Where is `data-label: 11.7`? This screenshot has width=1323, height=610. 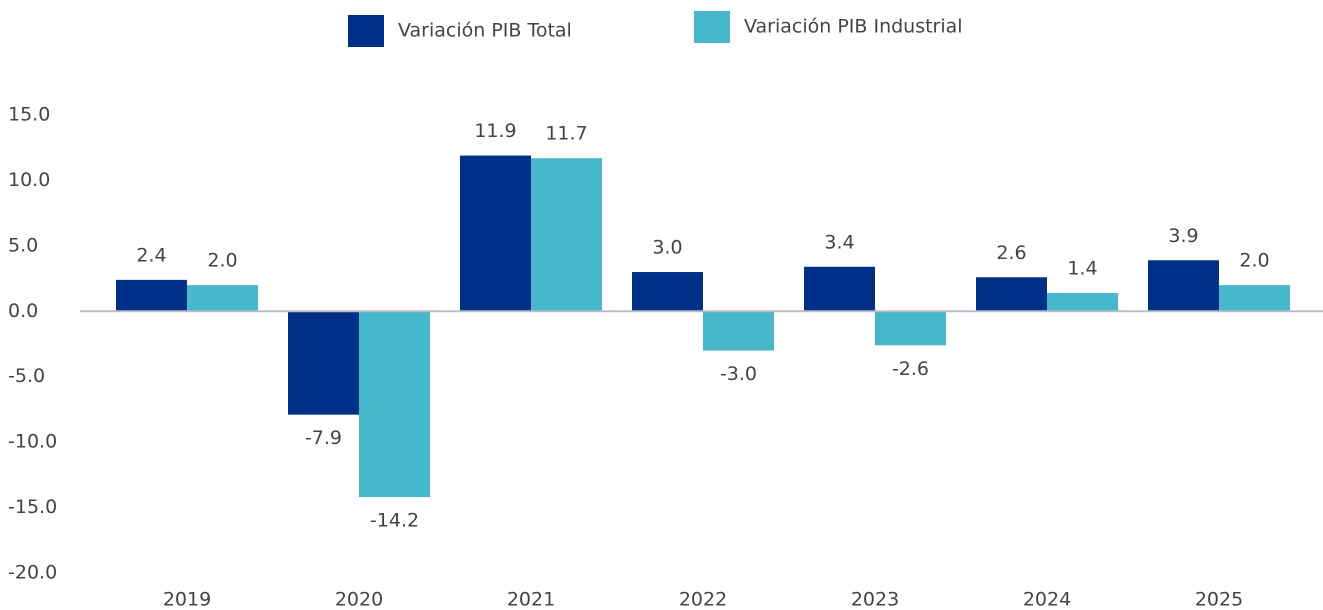
data-label: 11.7 is located at coordinates (566, 134).